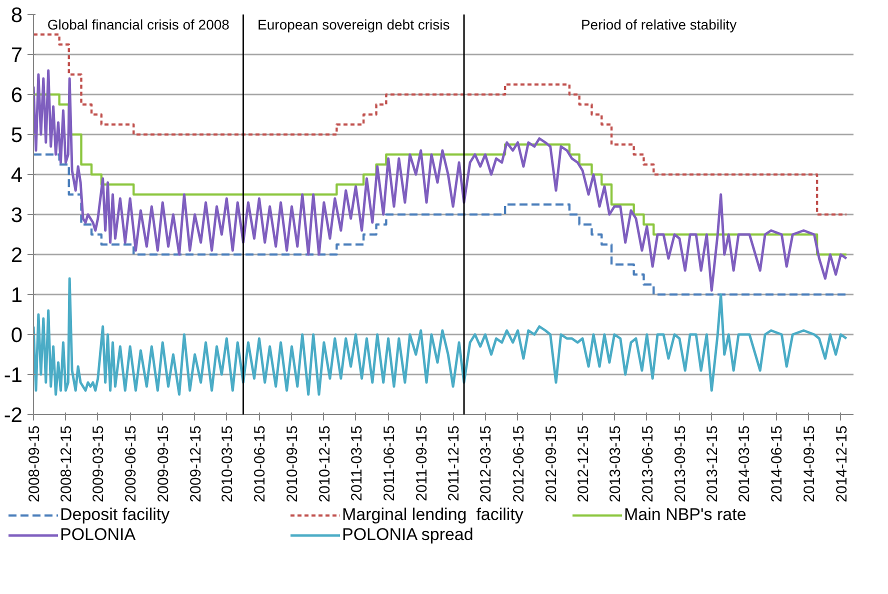 This screenshot has height=594, width=888. Describe the element at coordinates (131, 463) in the screenshot. I see `x-tick-label: 2009-06-15` at that location.